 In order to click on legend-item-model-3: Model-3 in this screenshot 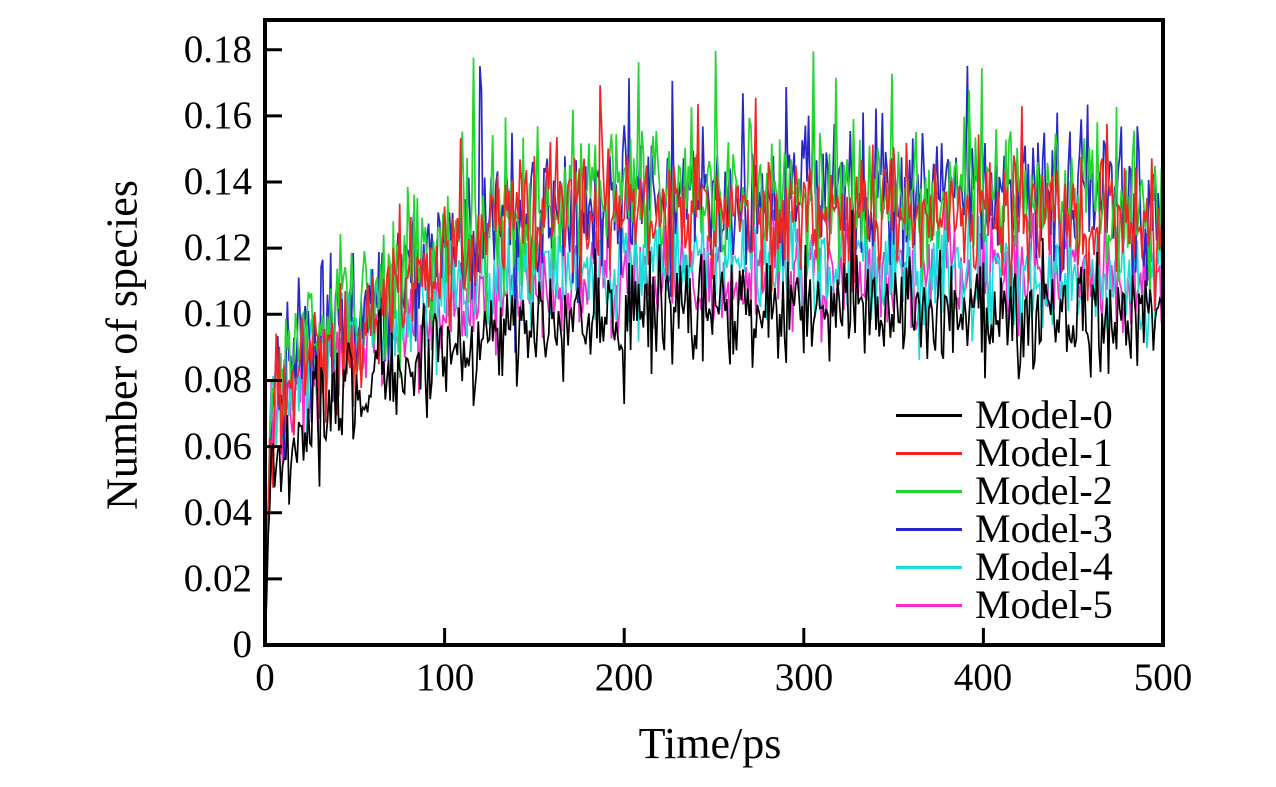, I will do `click(1004, 528)`.